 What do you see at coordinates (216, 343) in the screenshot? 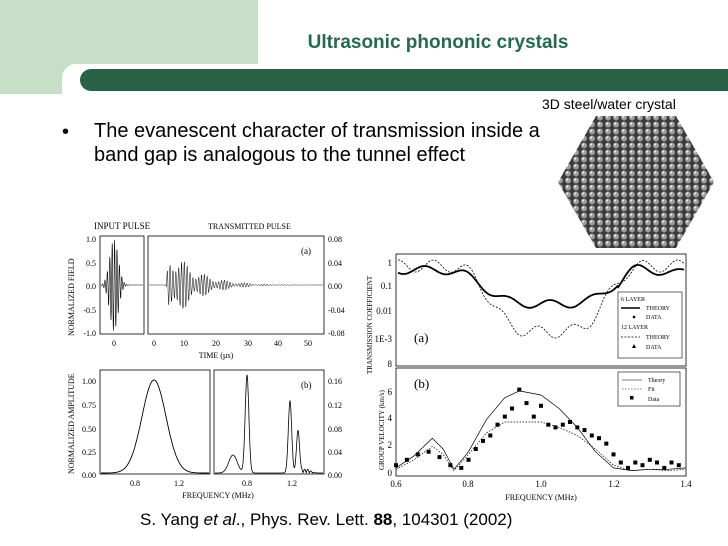
I see `pulse-xtick: 20` at bounding box center [216, 343].